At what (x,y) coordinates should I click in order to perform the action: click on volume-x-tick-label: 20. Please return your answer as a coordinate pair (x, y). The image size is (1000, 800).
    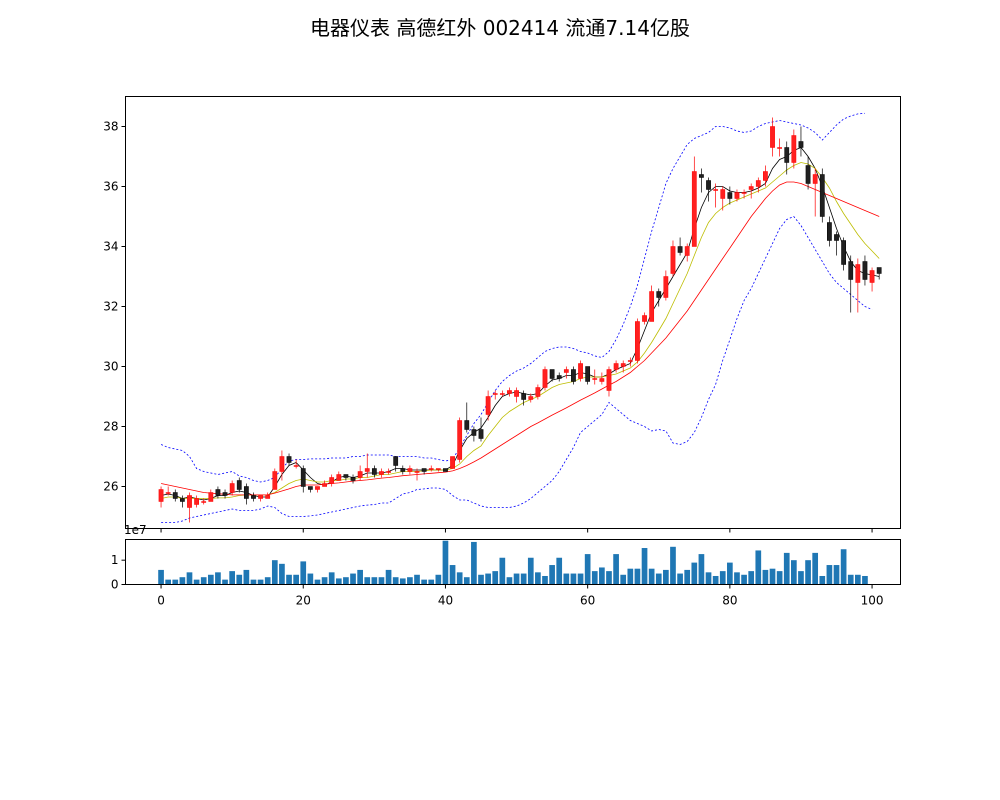
    Looking at the image, I should click on (303, 601).